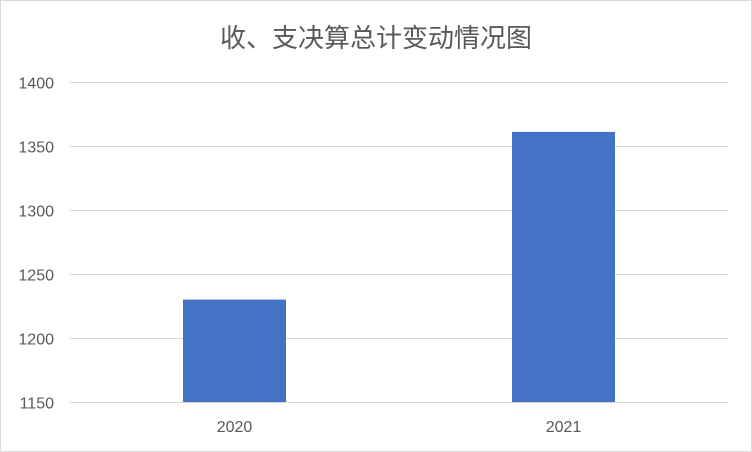 The image size is (752, 452). What do you see at coordinates (234, 350) in the screenshot?
I see `bar-2020` at bounding box center [234, 350].